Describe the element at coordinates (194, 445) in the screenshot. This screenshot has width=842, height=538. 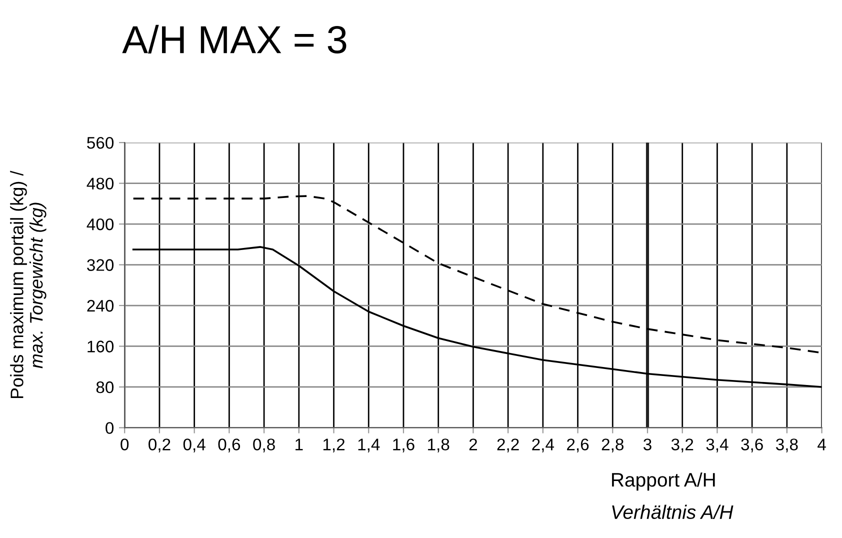
I see `x-tick-label: 0,4` at that location.